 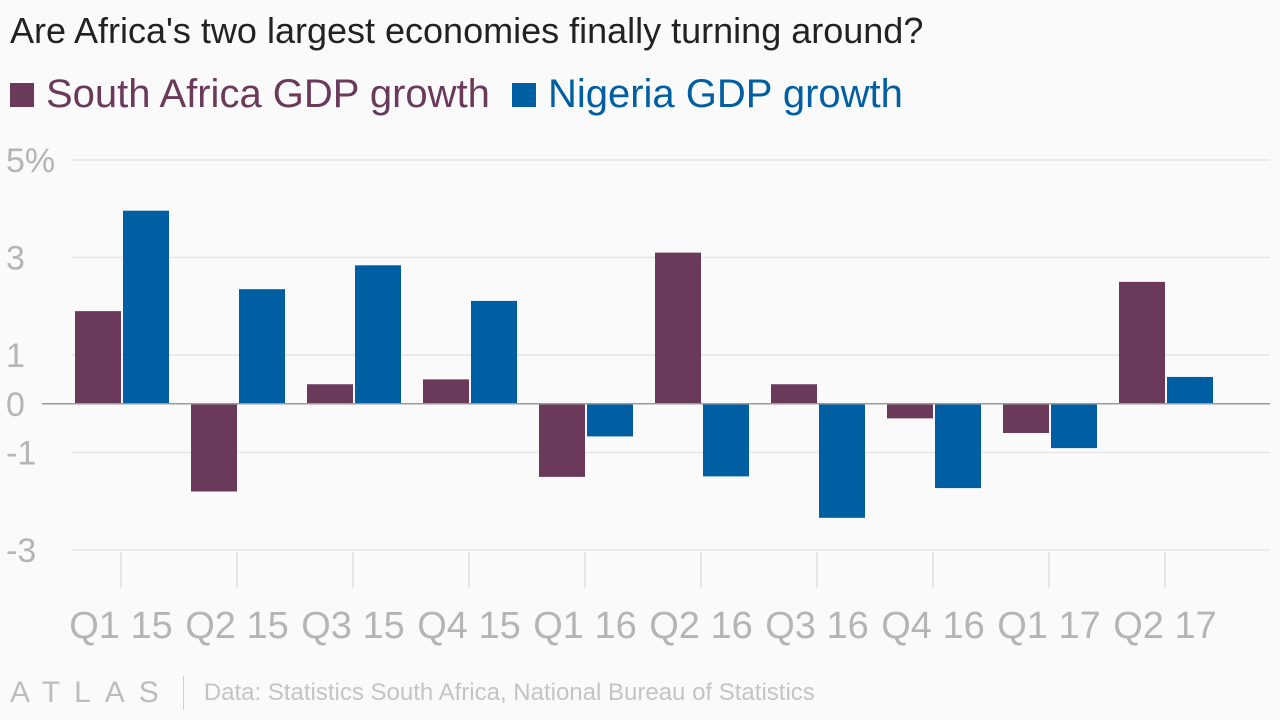 I want to click on x-tick-label: Q3 16, so click(x=817, y=626).